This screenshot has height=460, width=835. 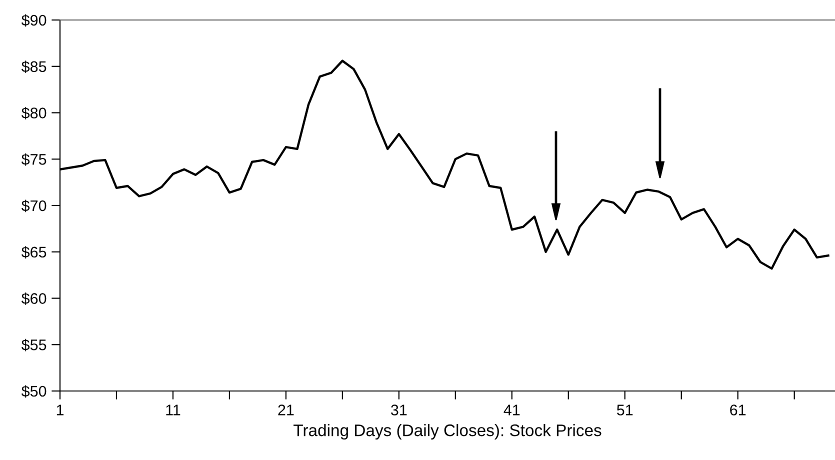 I want to click on y-tick-label: $90, so click(x=33, y=20).